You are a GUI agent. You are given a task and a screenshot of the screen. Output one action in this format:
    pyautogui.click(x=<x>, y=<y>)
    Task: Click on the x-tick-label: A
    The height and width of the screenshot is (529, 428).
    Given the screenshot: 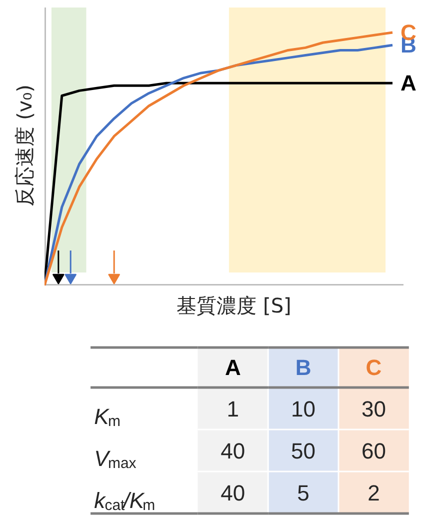 What is the action you would take?
    pyautogui.click(x=232, y=367)
    